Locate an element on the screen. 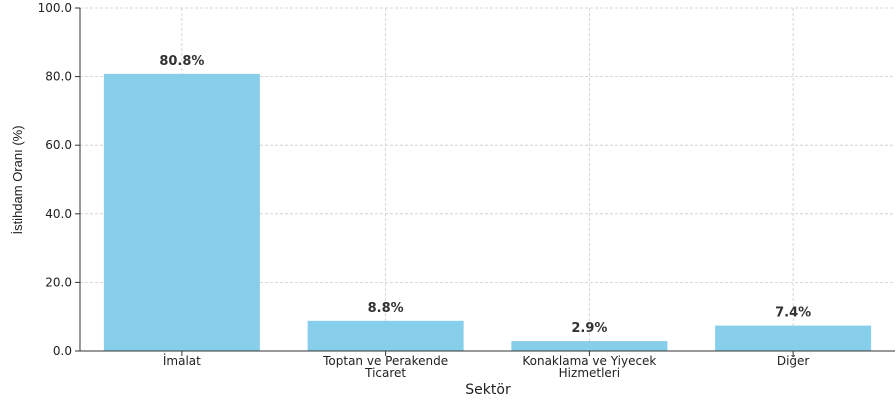 The height and width of the screenshot is (400, 896). y-tick-label: 40.0 is located at coordinates (58, 214).